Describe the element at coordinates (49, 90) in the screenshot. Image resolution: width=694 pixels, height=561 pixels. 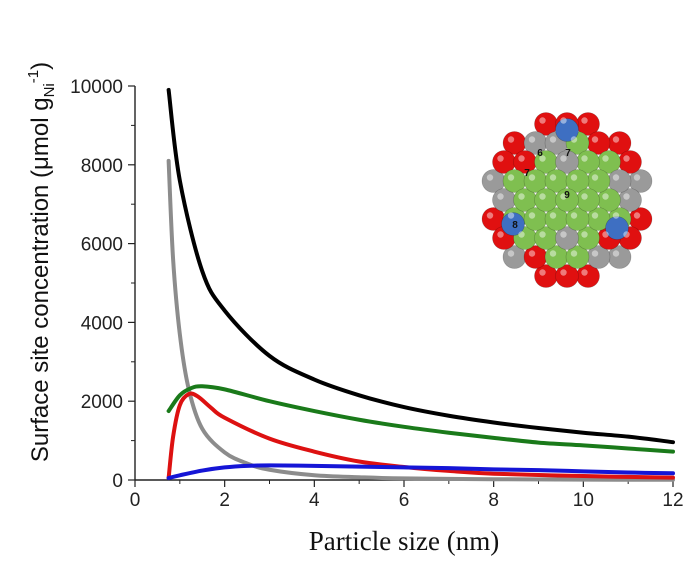
I see `y-axis-title-subscript: Ni` at that location.